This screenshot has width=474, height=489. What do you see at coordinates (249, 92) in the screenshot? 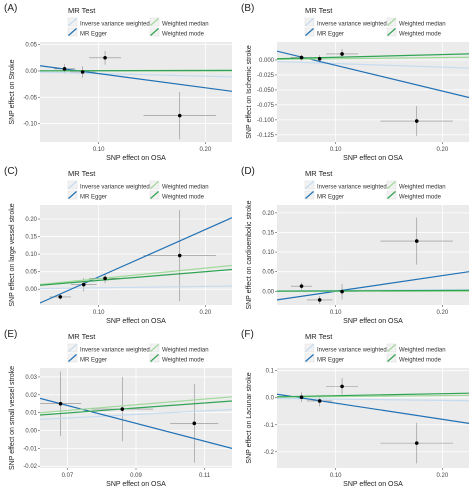
I see `y-axis-title: SNP effect on Ischemic stroke` at bounding box center [249, 92].